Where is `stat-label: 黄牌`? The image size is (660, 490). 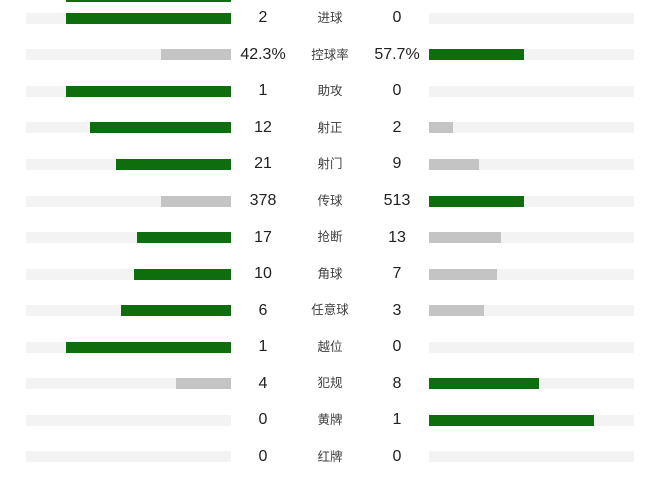
stat-label: 黄牌 is located at coordinates (330, 420).